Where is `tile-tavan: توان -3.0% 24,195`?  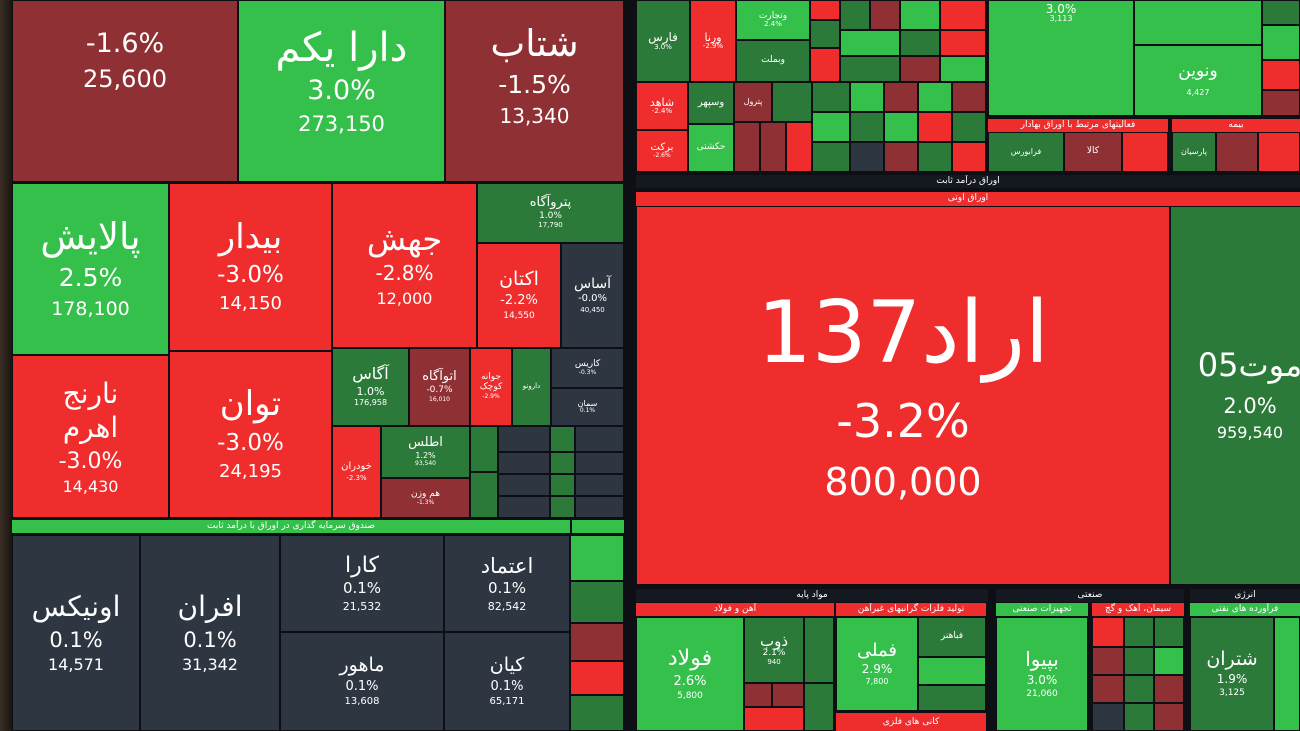
tile-tavan: توان -3.0% 24,195 is located at coordinates (250, 434).